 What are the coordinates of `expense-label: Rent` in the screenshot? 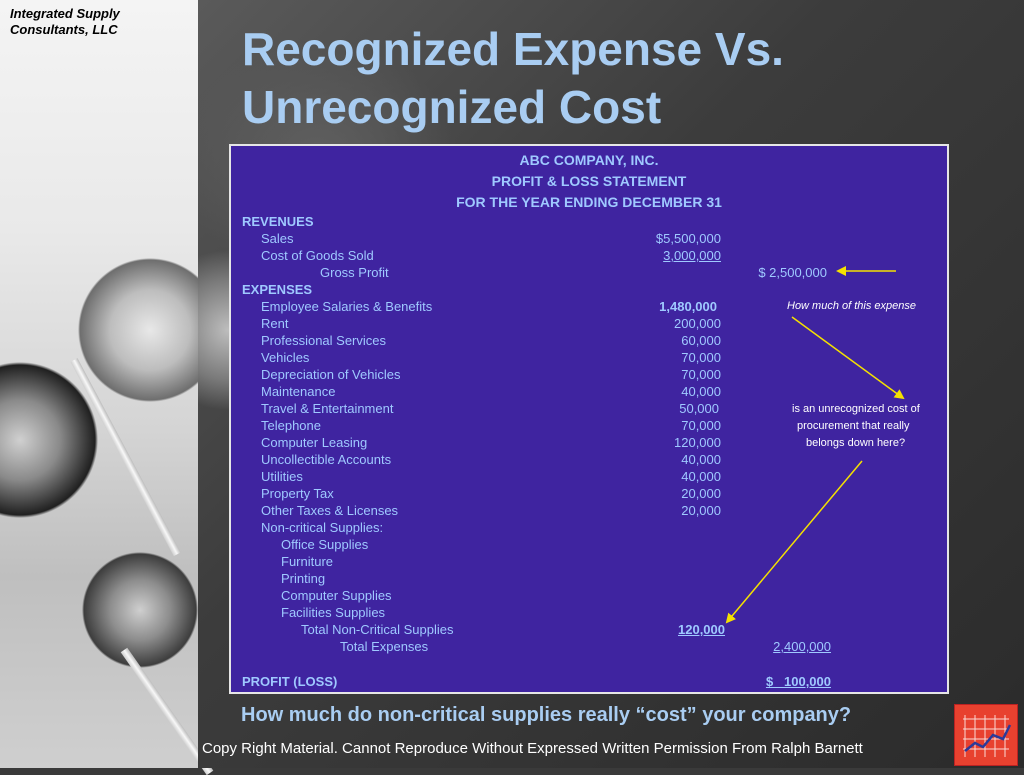 It's located at (275, 323).